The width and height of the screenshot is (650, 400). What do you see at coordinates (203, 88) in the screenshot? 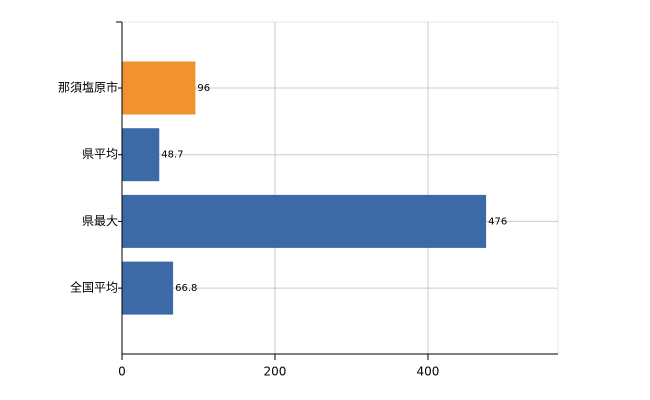
I see `value-label: 96` at bounding box center [203, 88].